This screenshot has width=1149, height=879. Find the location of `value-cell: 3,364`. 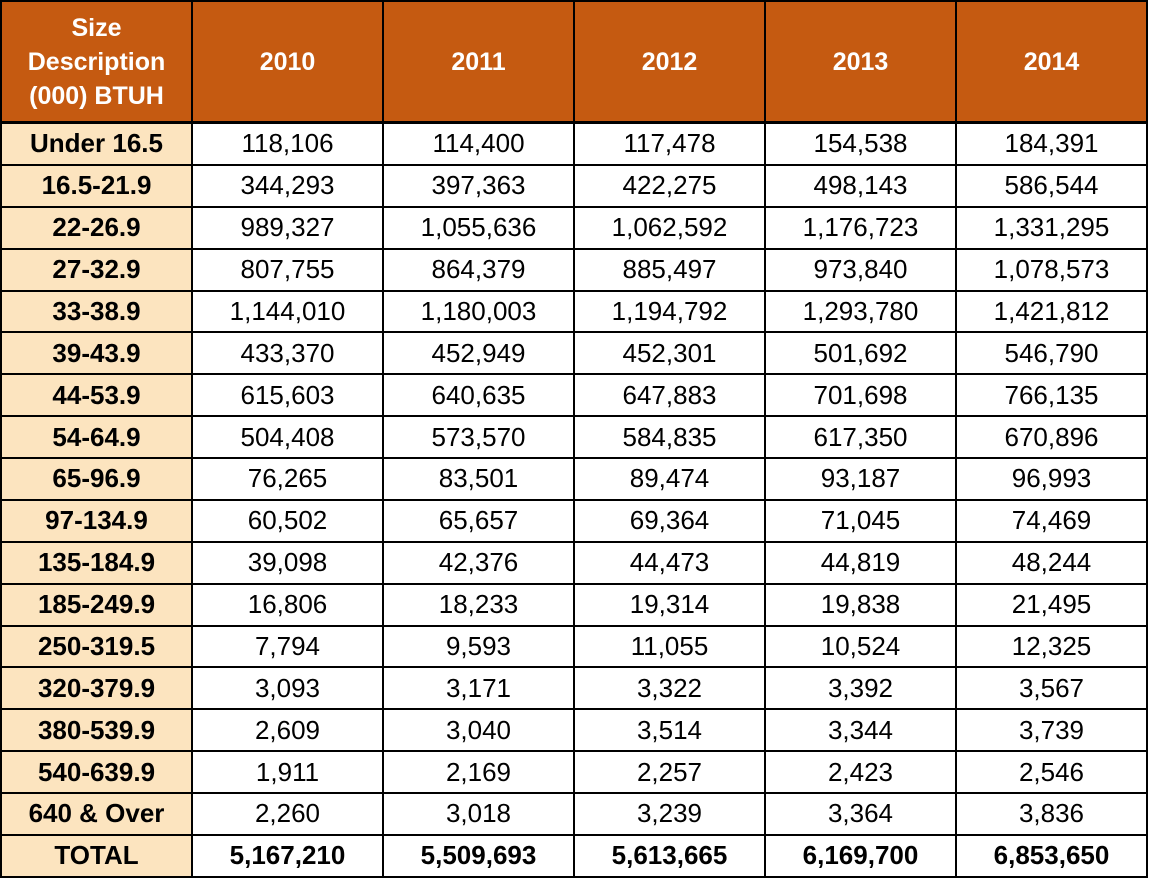

value-cell: 3,364 is located at coordinates (860, 814).